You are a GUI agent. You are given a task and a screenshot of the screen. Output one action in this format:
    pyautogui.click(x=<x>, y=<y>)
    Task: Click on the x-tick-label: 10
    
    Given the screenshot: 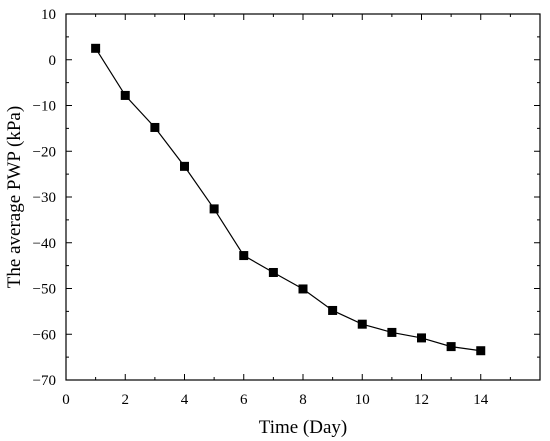 What is the action you would take?
    pyautogui.click(x=362, y=400)
    